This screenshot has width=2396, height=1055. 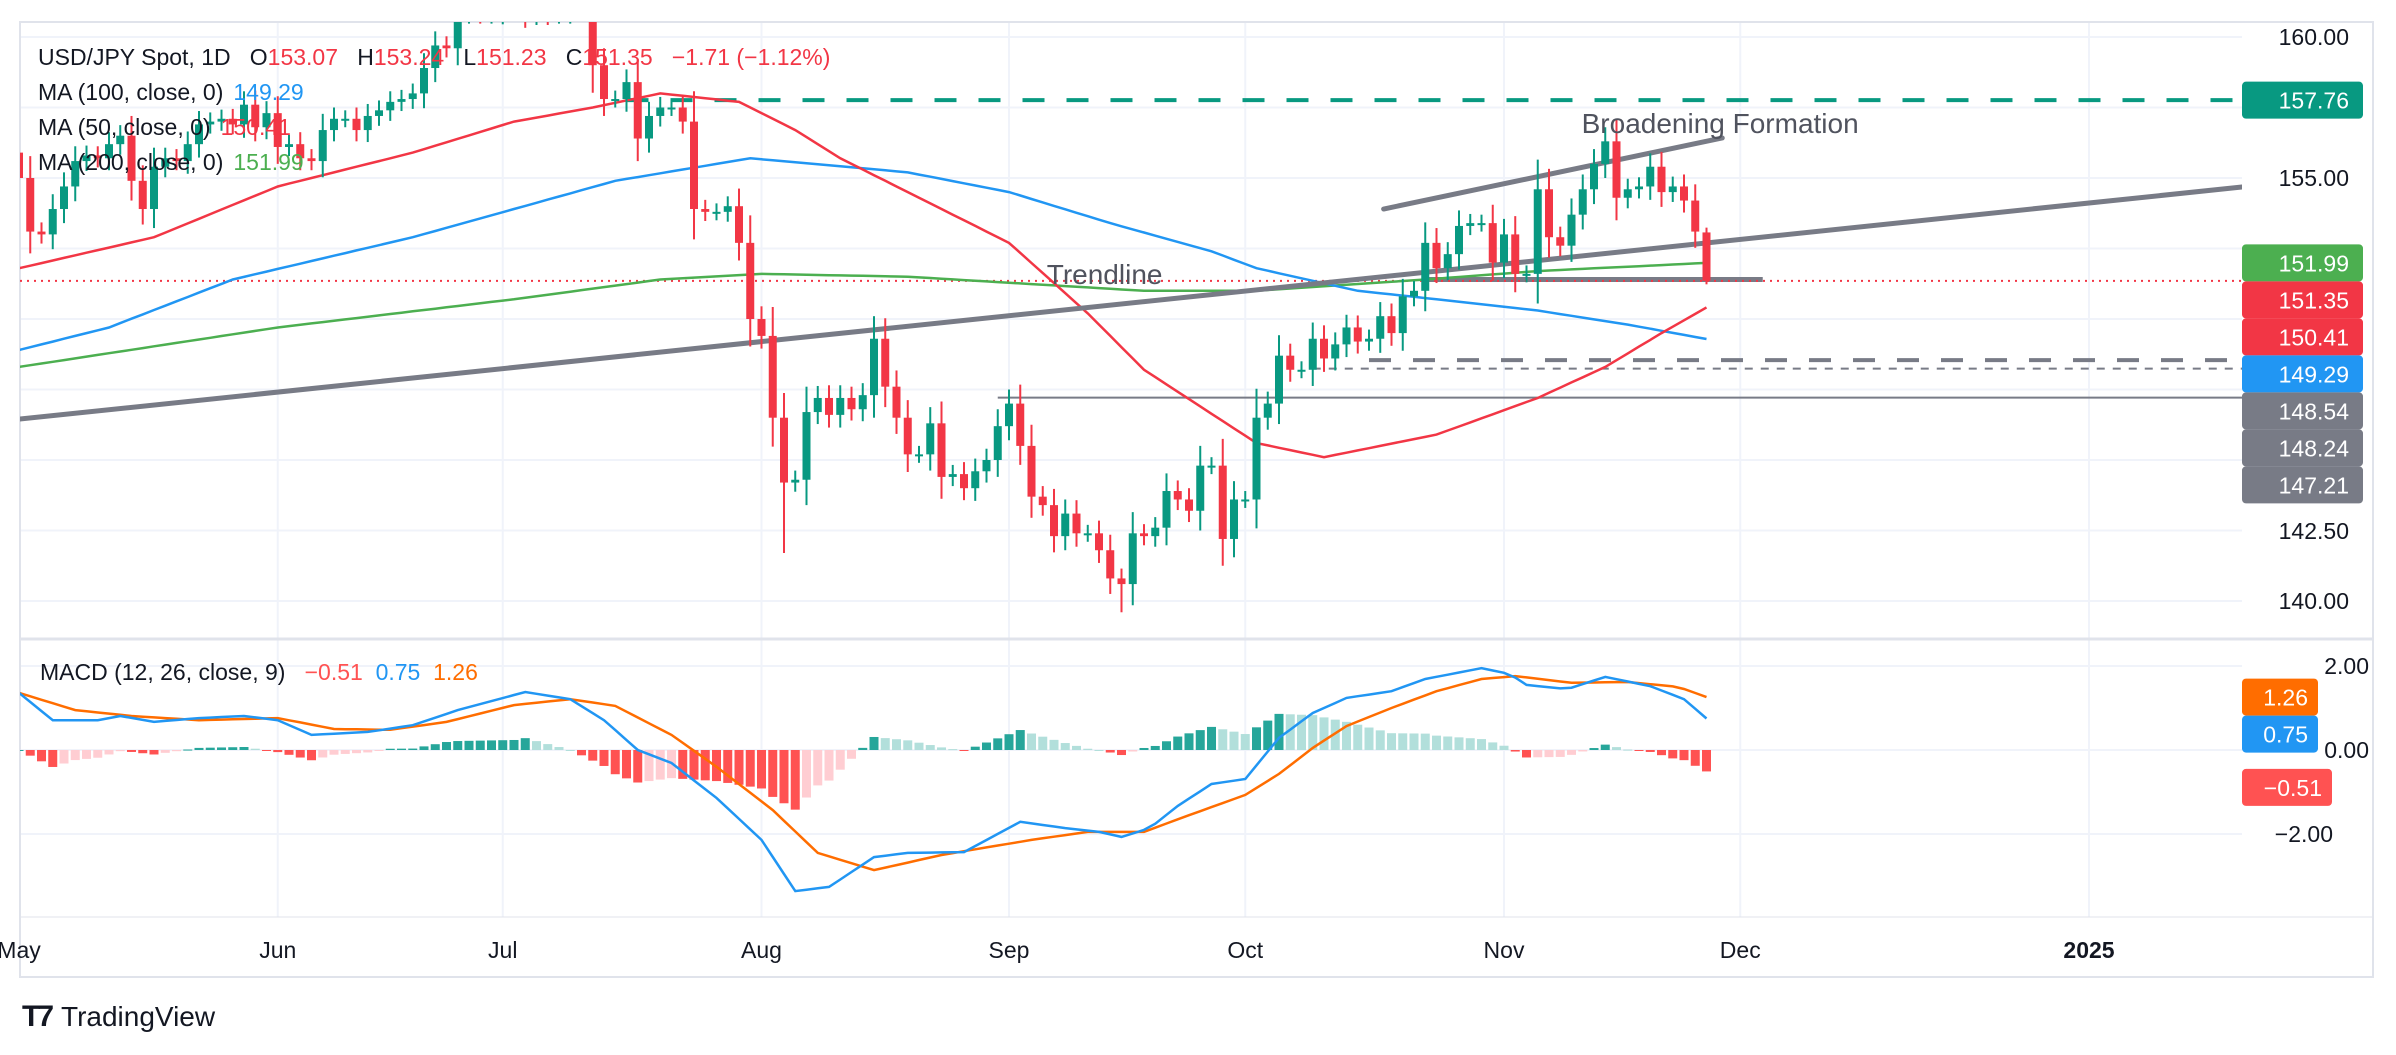 I want to click on macd-badge: −0.51, so click(x=2287, y=787).